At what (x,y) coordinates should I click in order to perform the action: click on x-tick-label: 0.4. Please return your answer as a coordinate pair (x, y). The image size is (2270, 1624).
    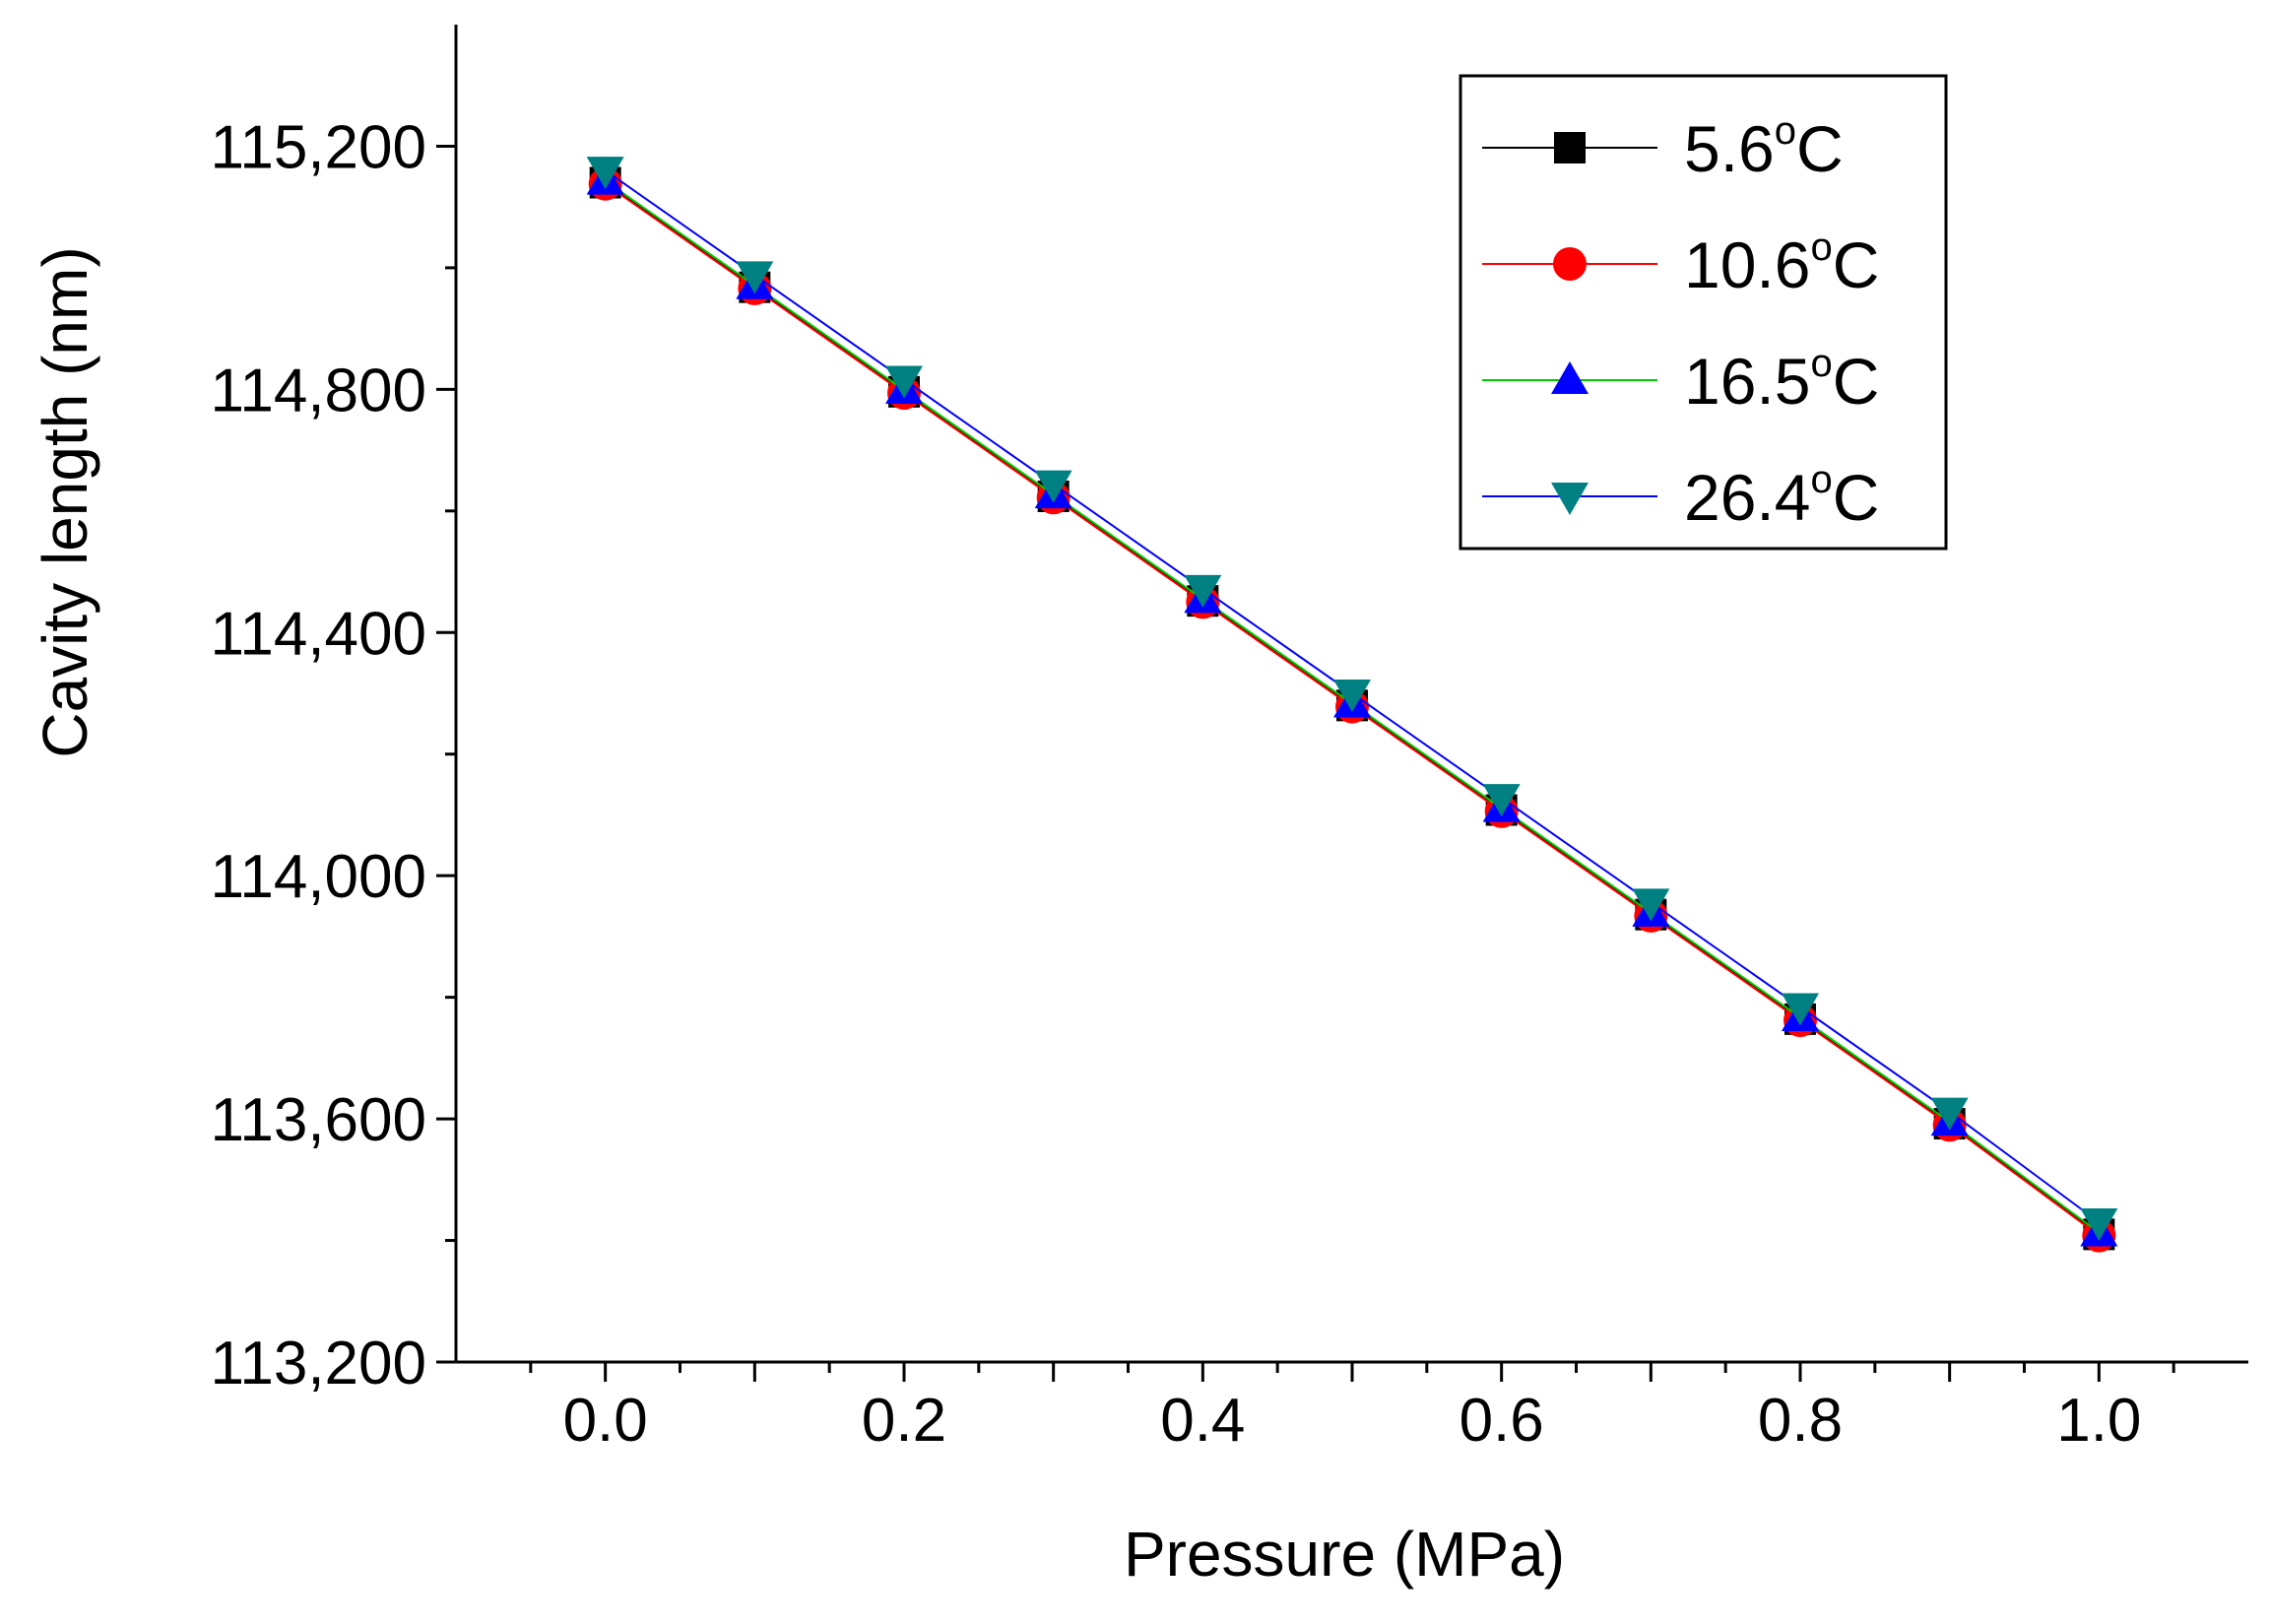
    Looking at the image, I should click on (1202, 1421).